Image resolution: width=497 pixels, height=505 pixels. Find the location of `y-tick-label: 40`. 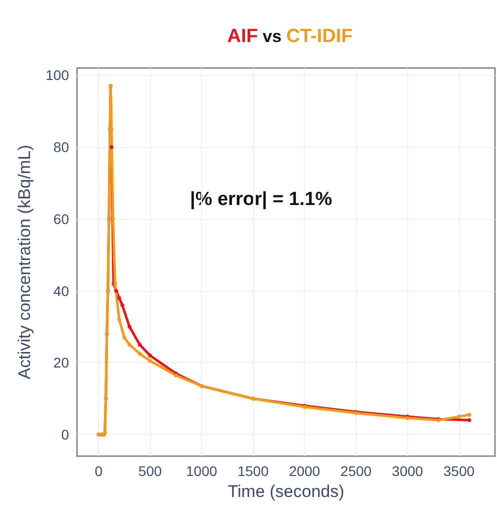

y-tick-label: 40 is located at coordinates (61, 290).